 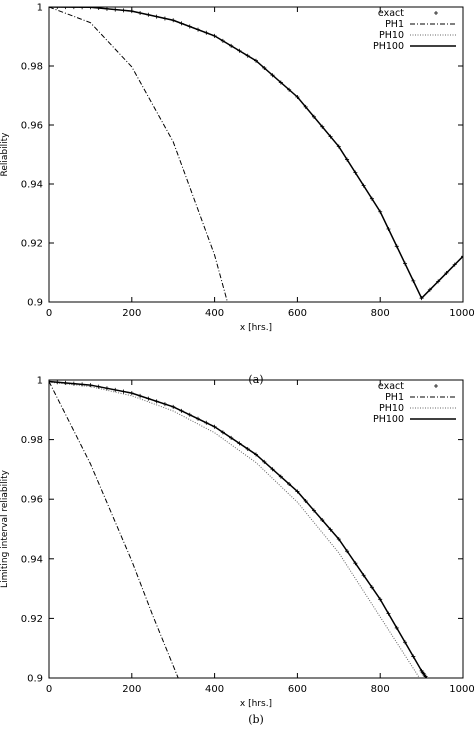 What do you see at coordinates (256, 719) in the screenshot?
I see `figure-caption: (b)` at bounding box center [256, 719].